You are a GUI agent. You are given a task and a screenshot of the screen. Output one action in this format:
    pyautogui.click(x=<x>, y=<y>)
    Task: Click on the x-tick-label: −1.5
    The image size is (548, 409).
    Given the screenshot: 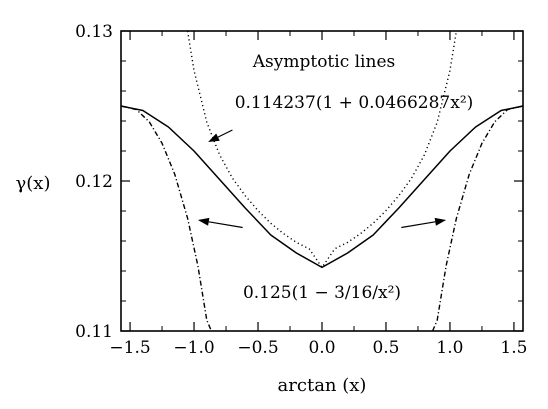 What is the action you would take?
    pyautogui.click(x=129, y=348)
    